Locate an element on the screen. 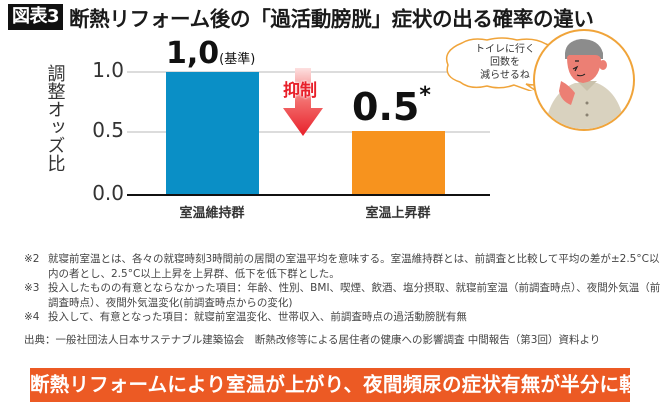 This screenshot has width=670, height=418. footnote-mark: ※2 is located at coordinates (32, 259).